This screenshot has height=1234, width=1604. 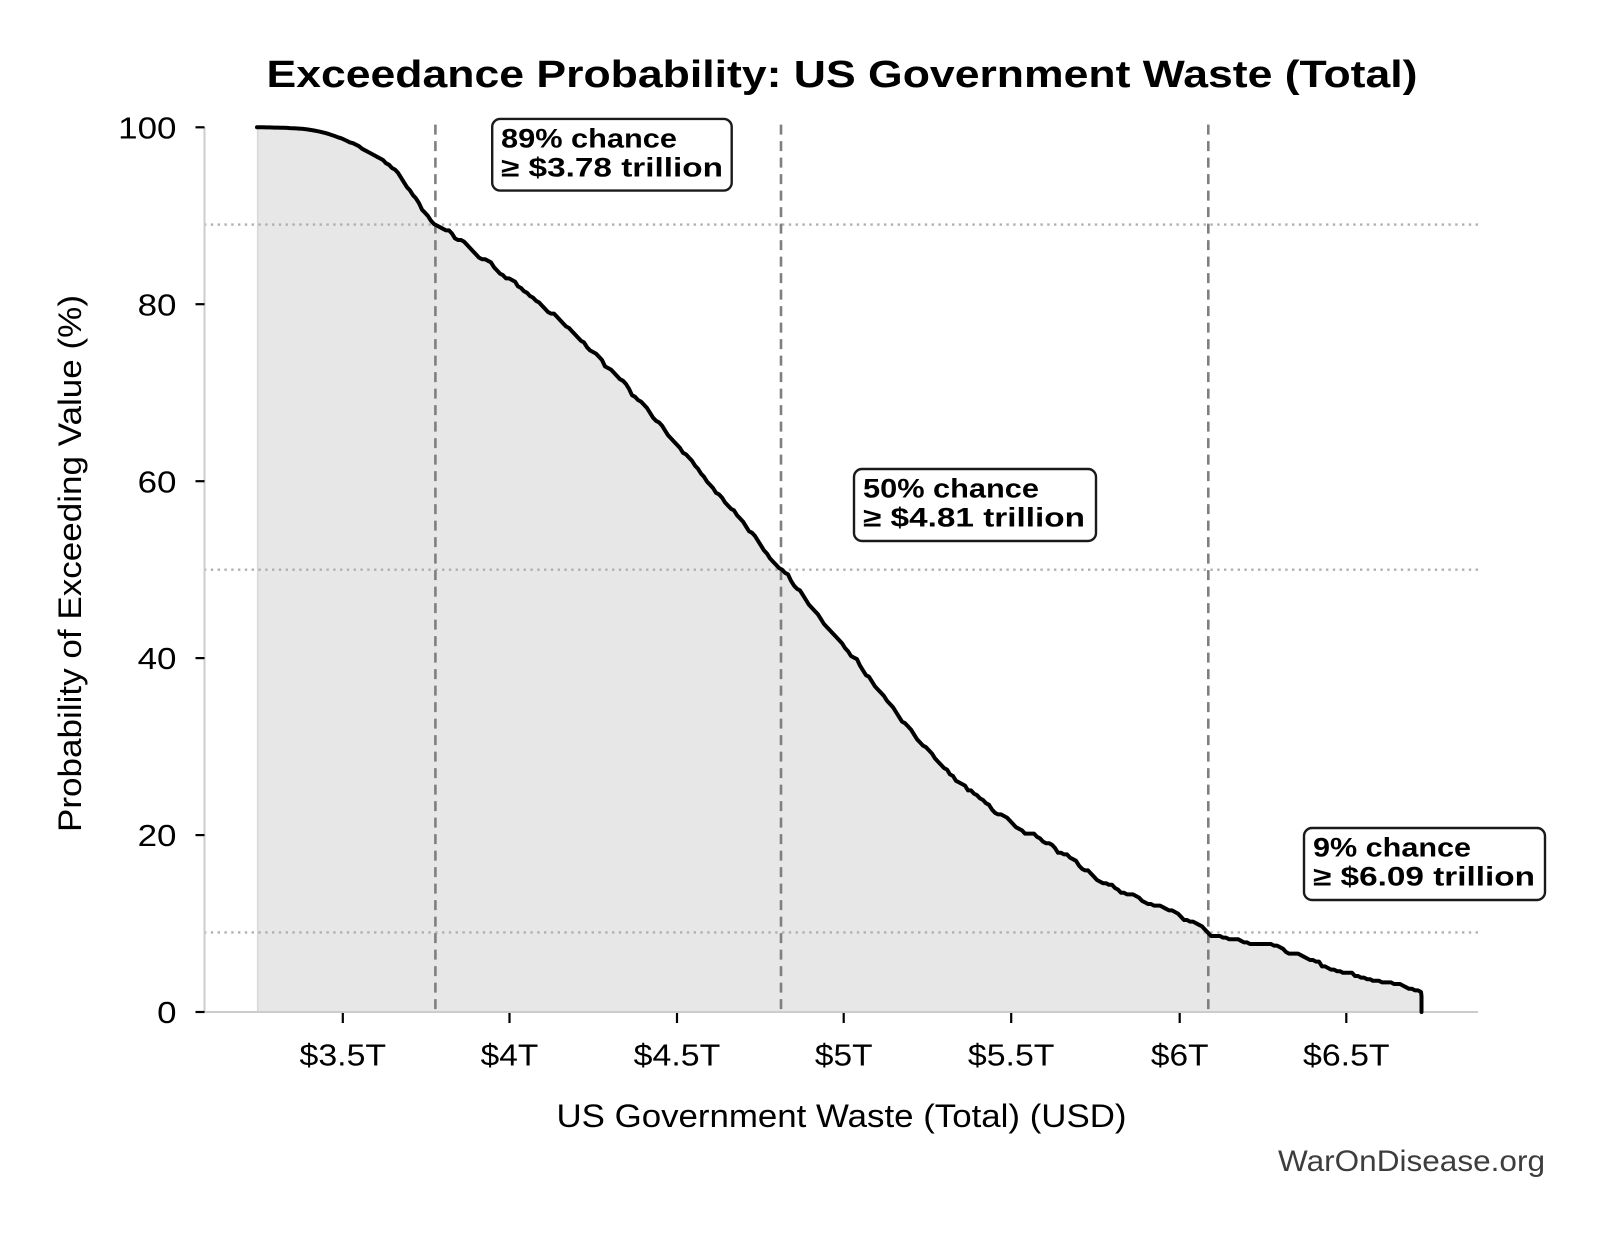 What do you see at coordinates (951, 489) in the screenshot?
I see `svg-text: 50% chance` at bounding box center [951, 489].